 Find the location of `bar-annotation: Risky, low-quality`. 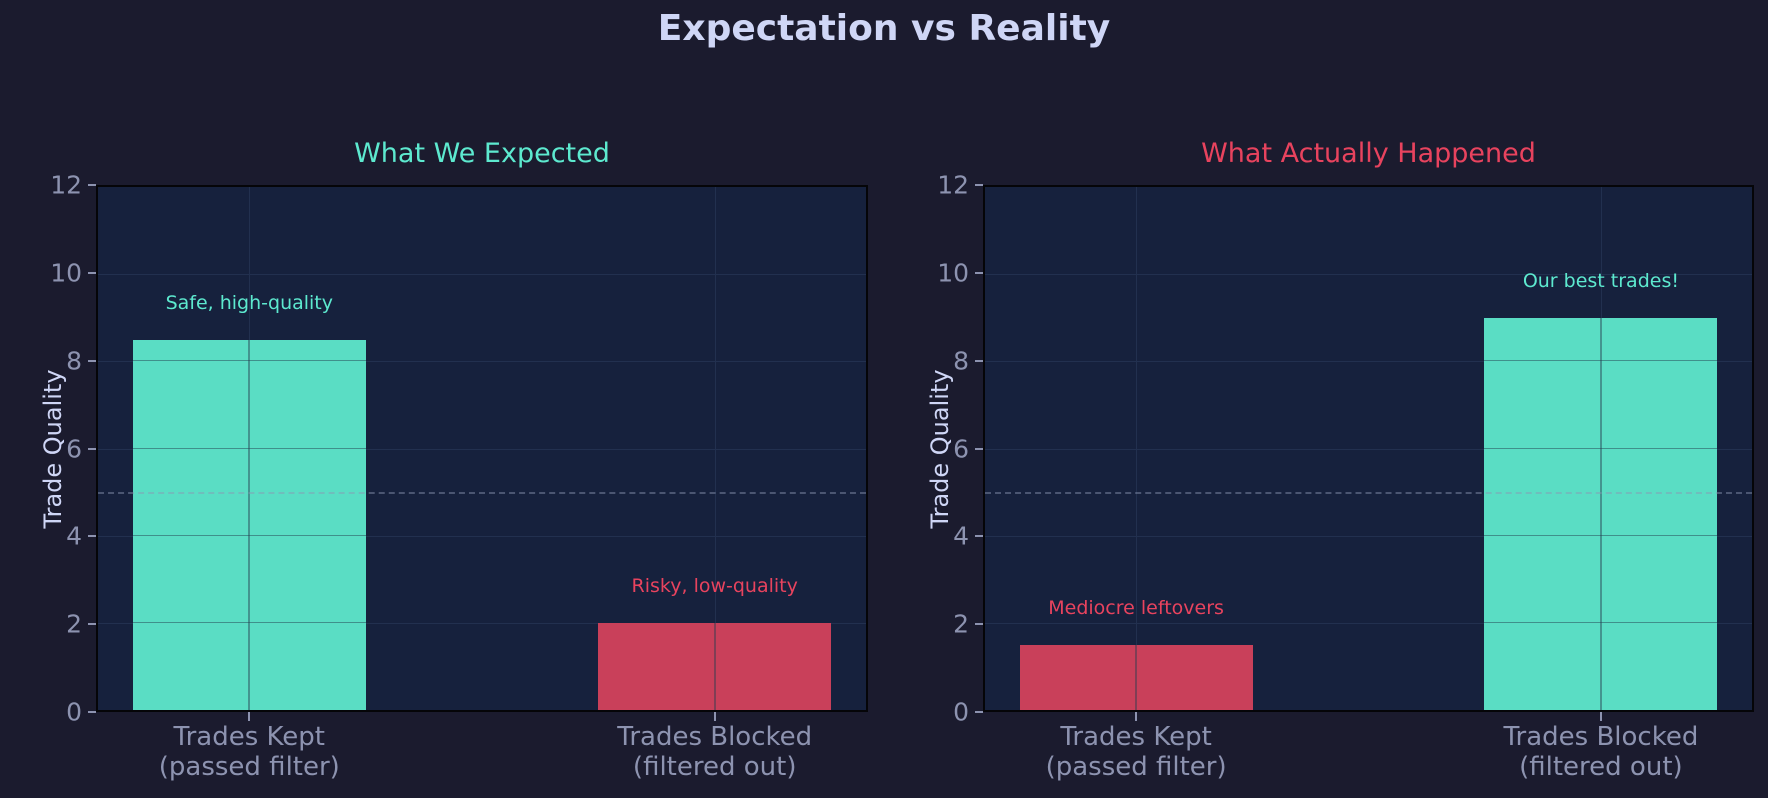

bar-annotation: Risky, low-quality is located at coordinates (714, 585).